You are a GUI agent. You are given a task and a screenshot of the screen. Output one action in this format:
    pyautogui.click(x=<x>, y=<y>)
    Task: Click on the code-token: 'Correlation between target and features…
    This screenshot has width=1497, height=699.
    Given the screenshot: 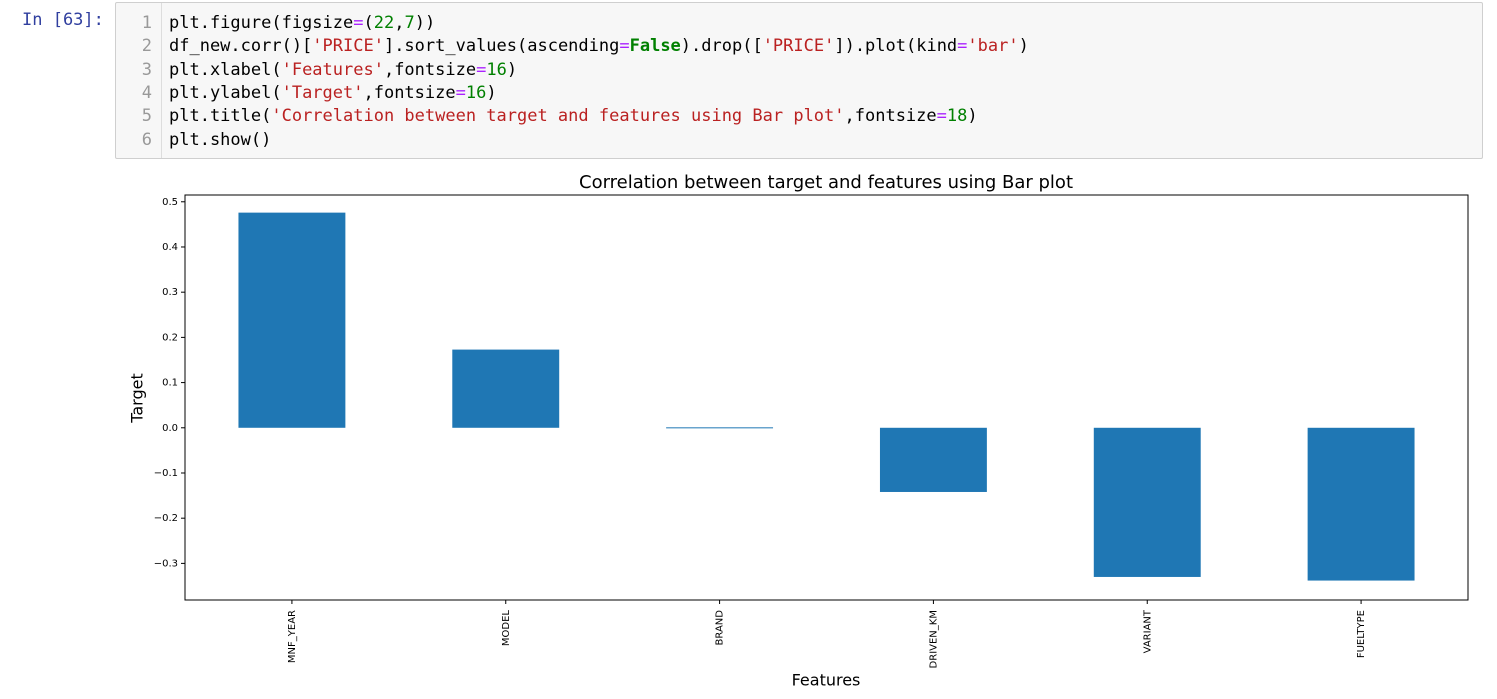 What is the action you would take?
    pyautogui.click(x=558, y=116)
    